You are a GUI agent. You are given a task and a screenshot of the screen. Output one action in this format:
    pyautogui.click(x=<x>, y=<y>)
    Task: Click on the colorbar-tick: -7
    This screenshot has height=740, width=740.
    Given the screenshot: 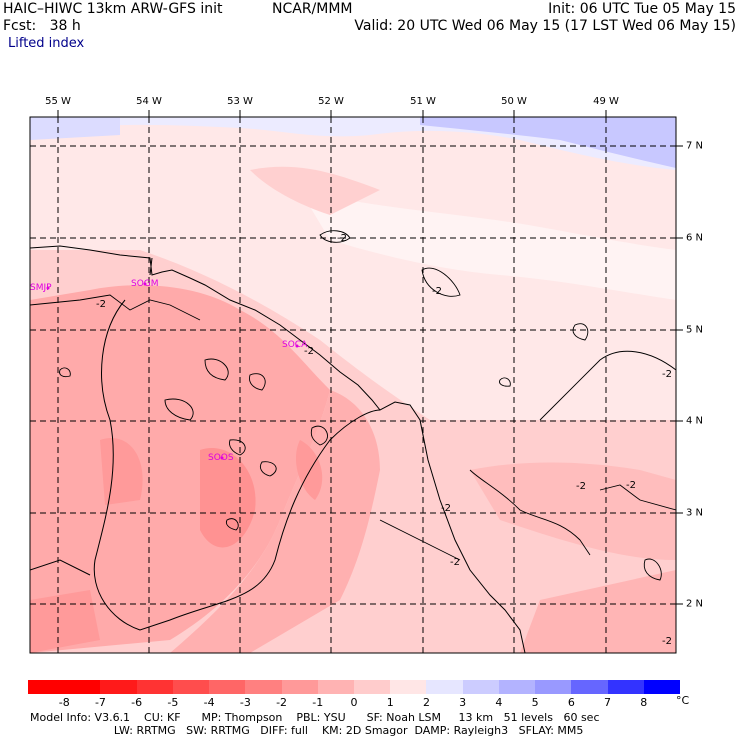 What is the action you would take?
    pyautogui.click(x=100, y=702)
    